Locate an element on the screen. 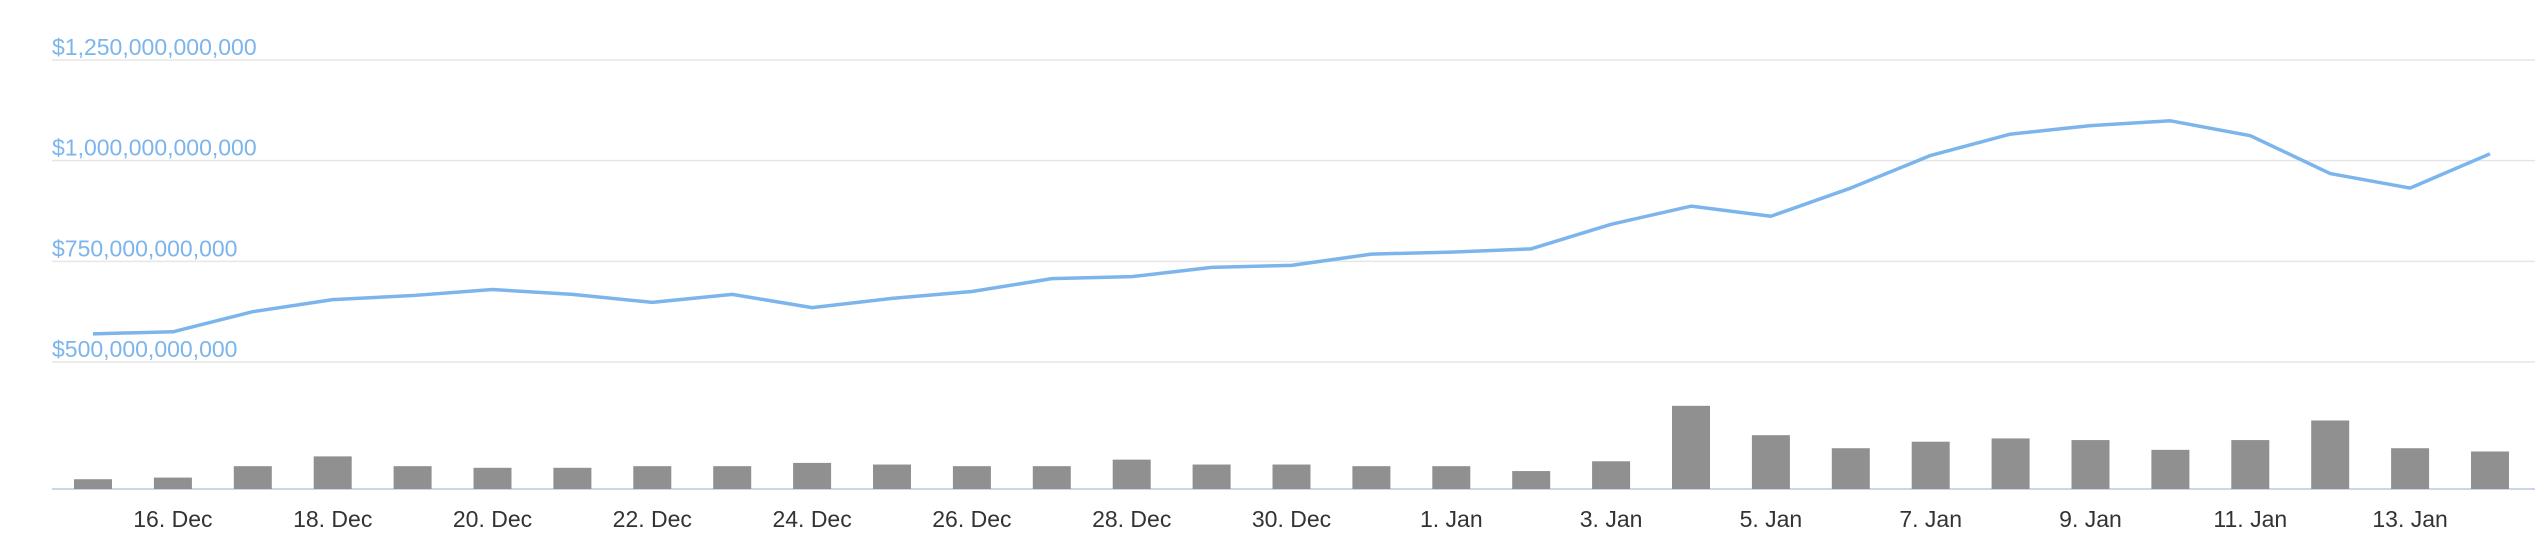 The height and width of the screenshot is (560, 2542). y-tick-label: $500,000,000,000 is located at coordinates (144, 349).